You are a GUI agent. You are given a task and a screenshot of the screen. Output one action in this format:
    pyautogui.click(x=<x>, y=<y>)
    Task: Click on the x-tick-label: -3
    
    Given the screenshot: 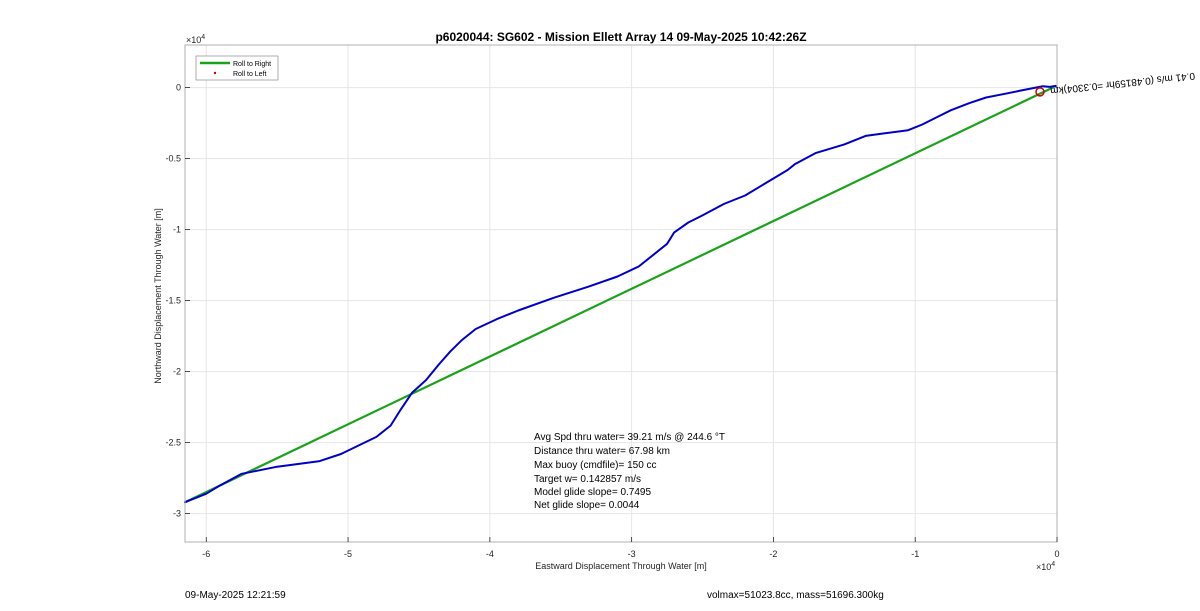 What is the action you would take?
    pyautogui.click(x=632, y=554)
    